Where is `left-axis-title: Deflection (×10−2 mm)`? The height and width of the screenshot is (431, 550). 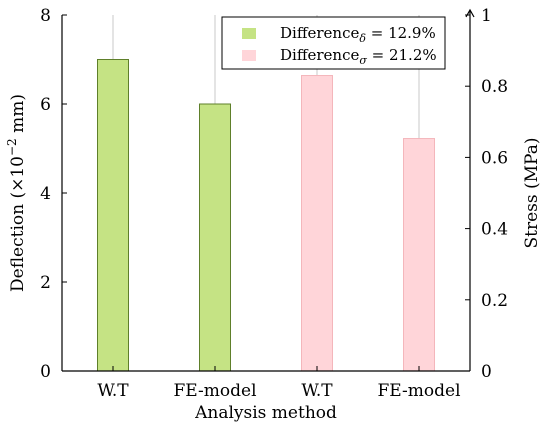 left-axis-title: Deflection (×10−2 mm) is located at coordinates (16, 193).